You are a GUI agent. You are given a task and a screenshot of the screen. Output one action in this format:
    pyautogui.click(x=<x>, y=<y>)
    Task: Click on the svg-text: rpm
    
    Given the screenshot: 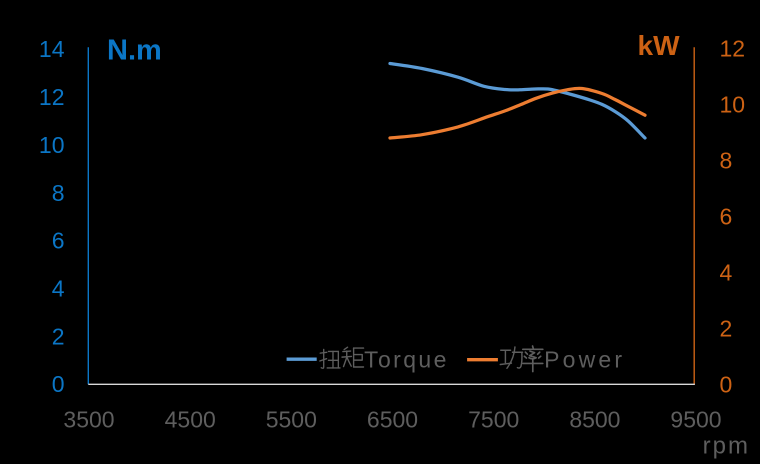 What is the action you would take?
    pyautogui.click(x=726, y=446)
    